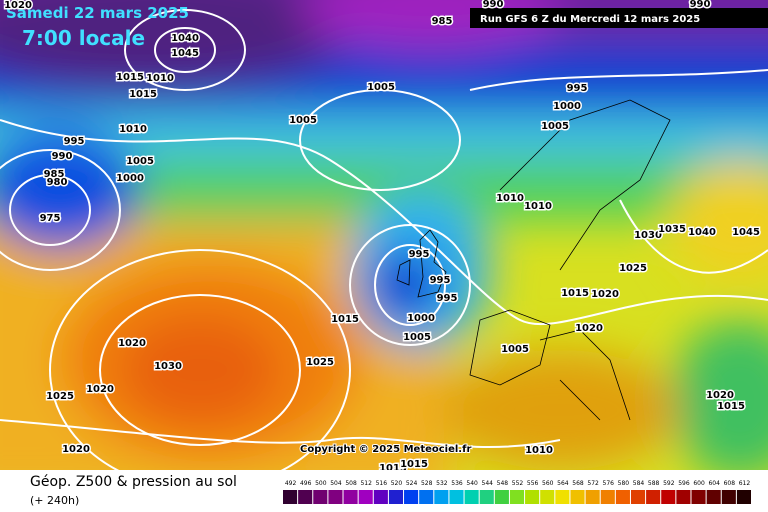  What do you see at coordinates (578, 483) in the screenshot?
I see `legend-level: 568` at bounding box center [578, 483].